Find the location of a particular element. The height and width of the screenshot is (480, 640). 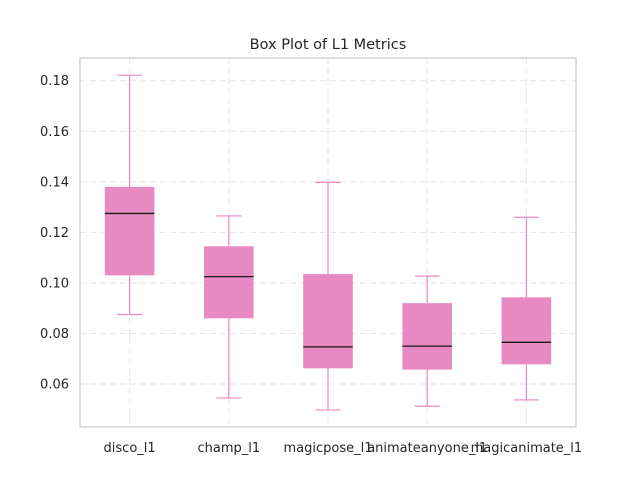

box-group-disco_l1 is located at coordinates (129, 195).